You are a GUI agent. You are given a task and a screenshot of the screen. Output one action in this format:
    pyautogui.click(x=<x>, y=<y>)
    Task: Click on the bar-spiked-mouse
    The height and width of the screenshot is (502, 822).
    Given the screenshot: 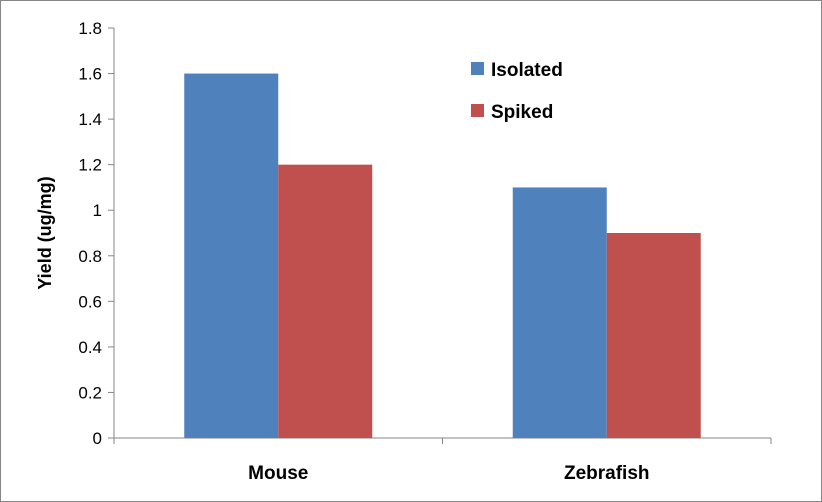 What is the action you would take?
    pyautogui.click(x=325, y=301)
    